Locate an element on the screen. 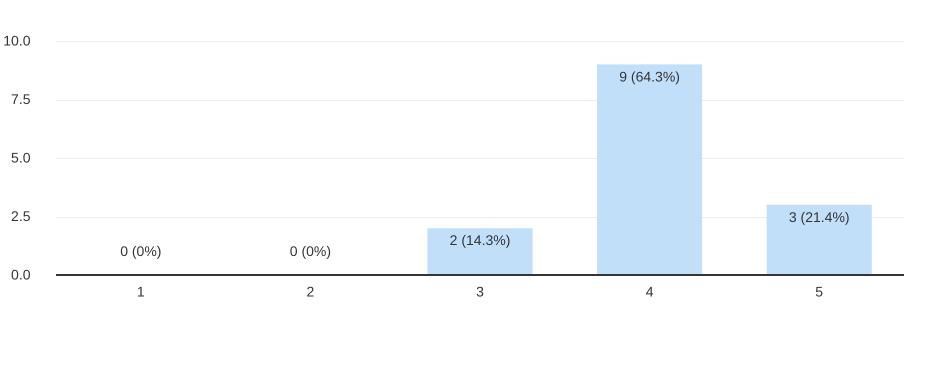 This screenshot has height=366, width=944. x-tick-label: 3 is located at coordinates (480, 292).